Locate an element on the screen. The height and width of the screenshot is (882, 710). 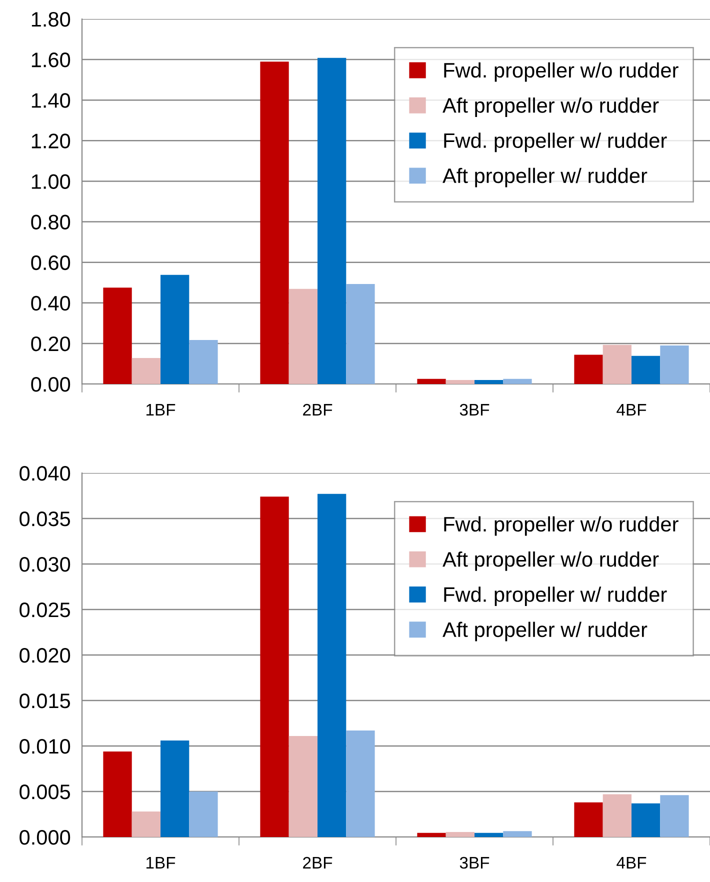
y-tick-label: 1.80 is located at coordinates (51, 19).